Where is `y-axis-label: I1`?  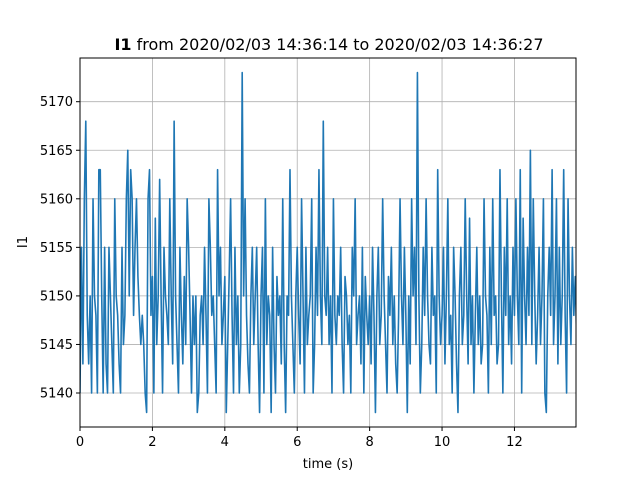
y-axis-label: I1 is located at coordinates (23, 242).